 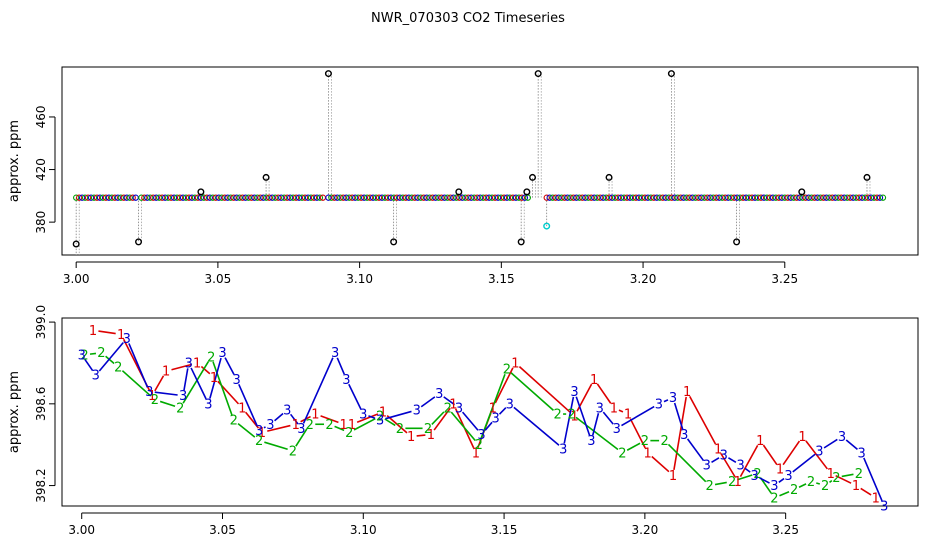 What do you see at coordinates (468, 18) in the screenshot?
I see `figure-title: NWR_070303 CO2 Timeseries` at bounding box center [468, 18].